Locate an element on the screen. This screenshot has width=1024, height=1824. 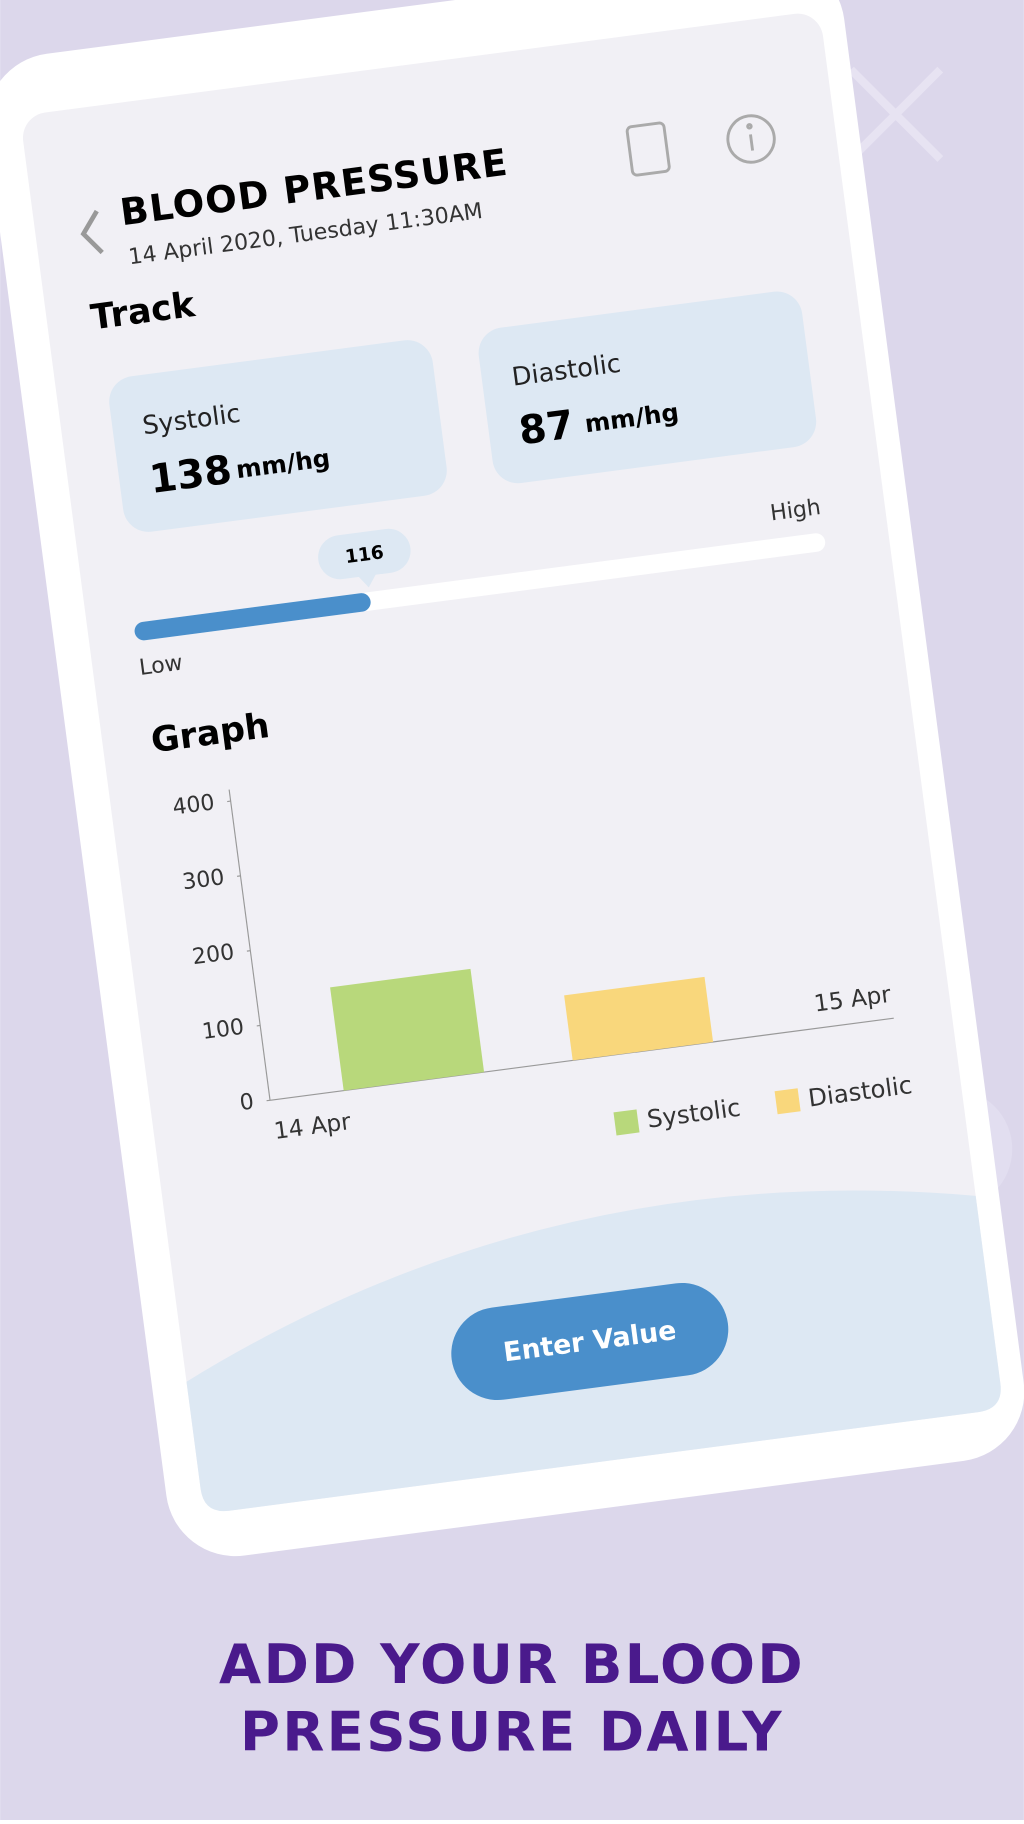
bar is located at coordinates (407, 1030).